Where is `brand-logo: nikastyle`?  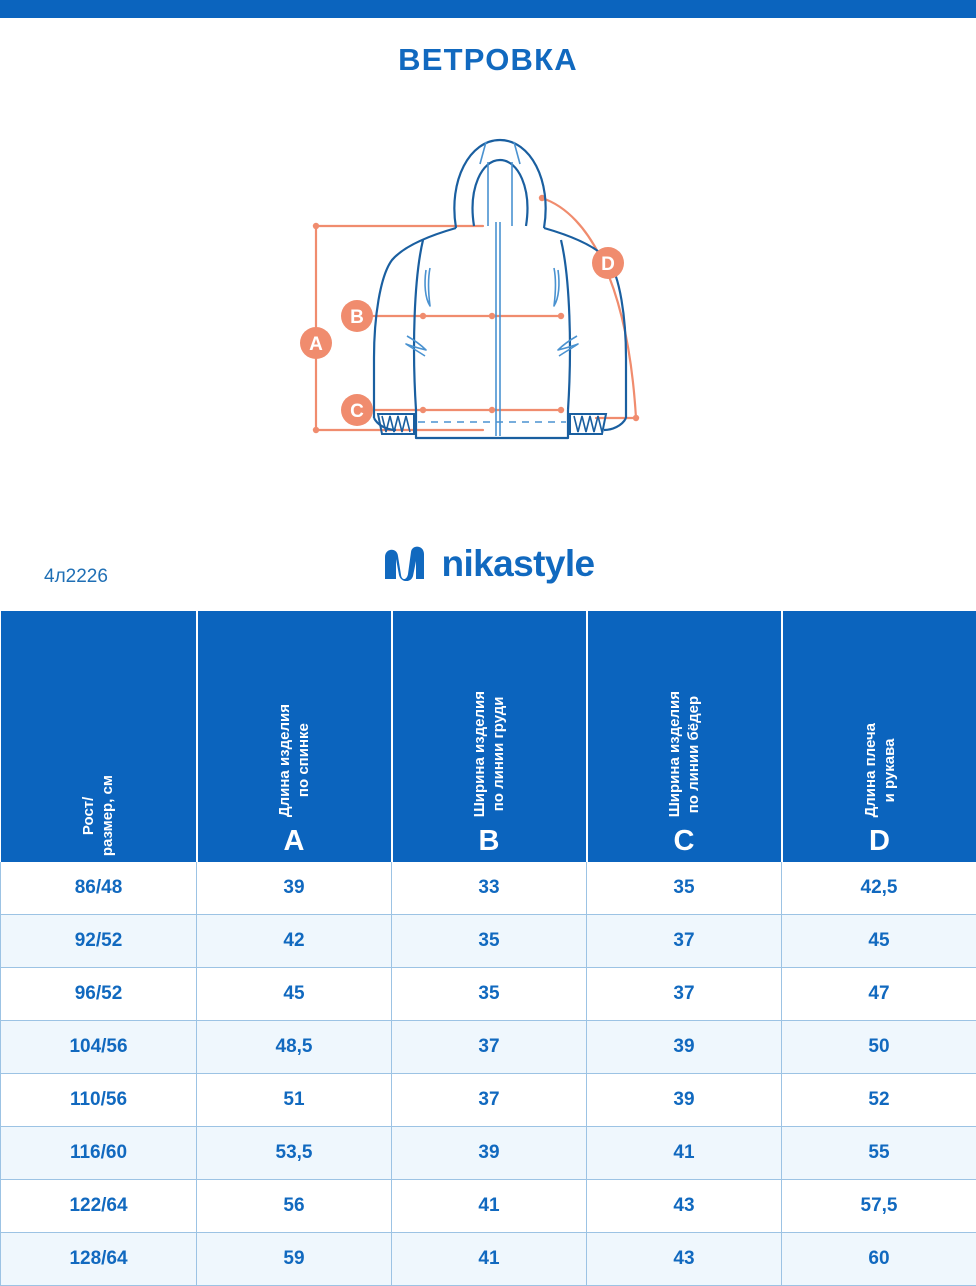
brand-logo: nikastyle is located at coordinates (488, 564).